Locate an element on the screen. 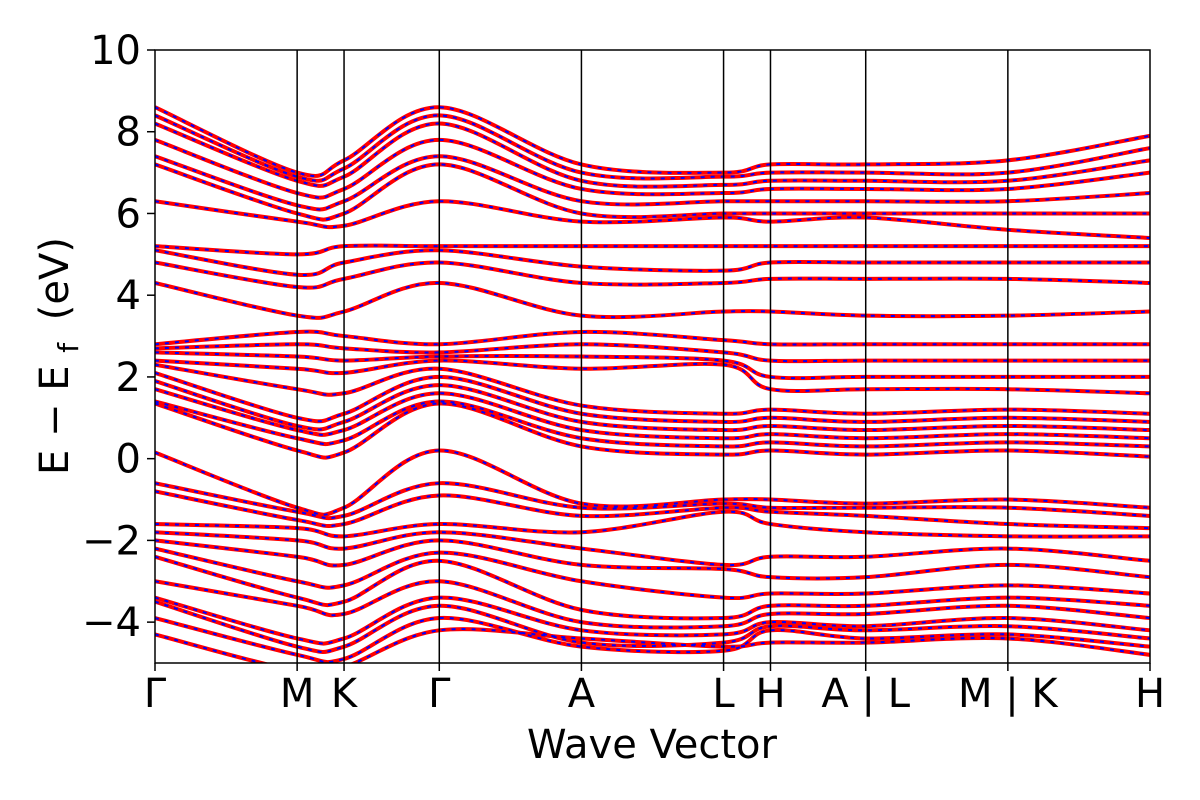 This screenshot has height=800, width=1200. y-tick-label: 2 is located at coordinates (128, 378).